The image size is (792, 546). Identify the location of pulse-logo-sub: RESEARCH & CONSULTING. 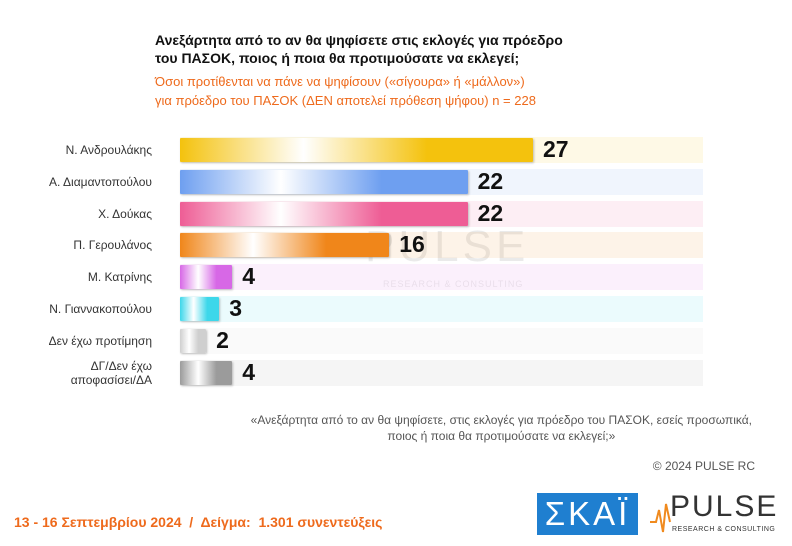
(724, 529).